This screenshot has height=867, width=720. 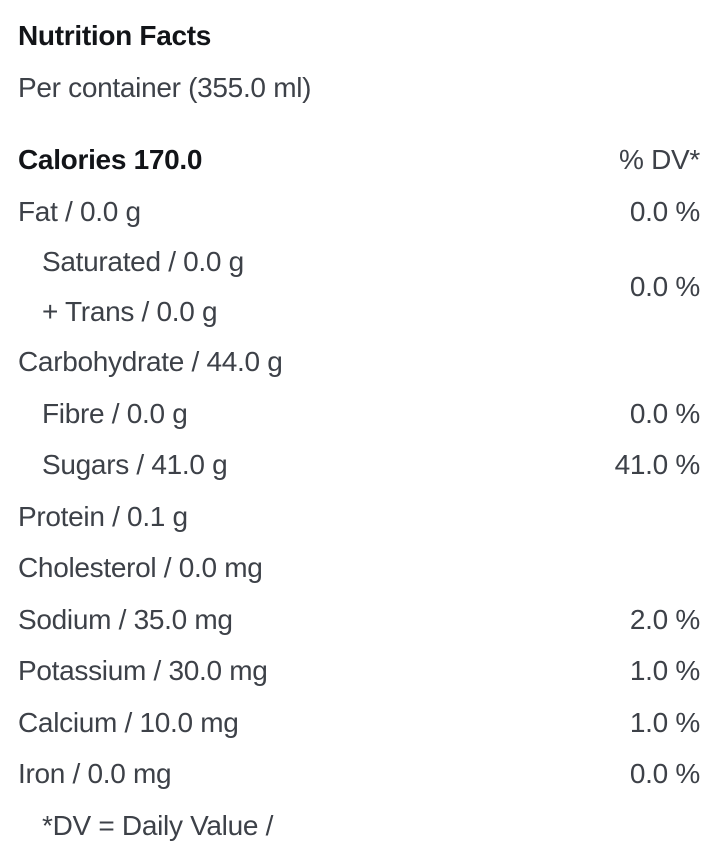 I want to click on nutrient-row-saturated-trans: Saturated / 0.0 g + Trans / 0.0 g 0.0 %, so click(x=359, y=287).